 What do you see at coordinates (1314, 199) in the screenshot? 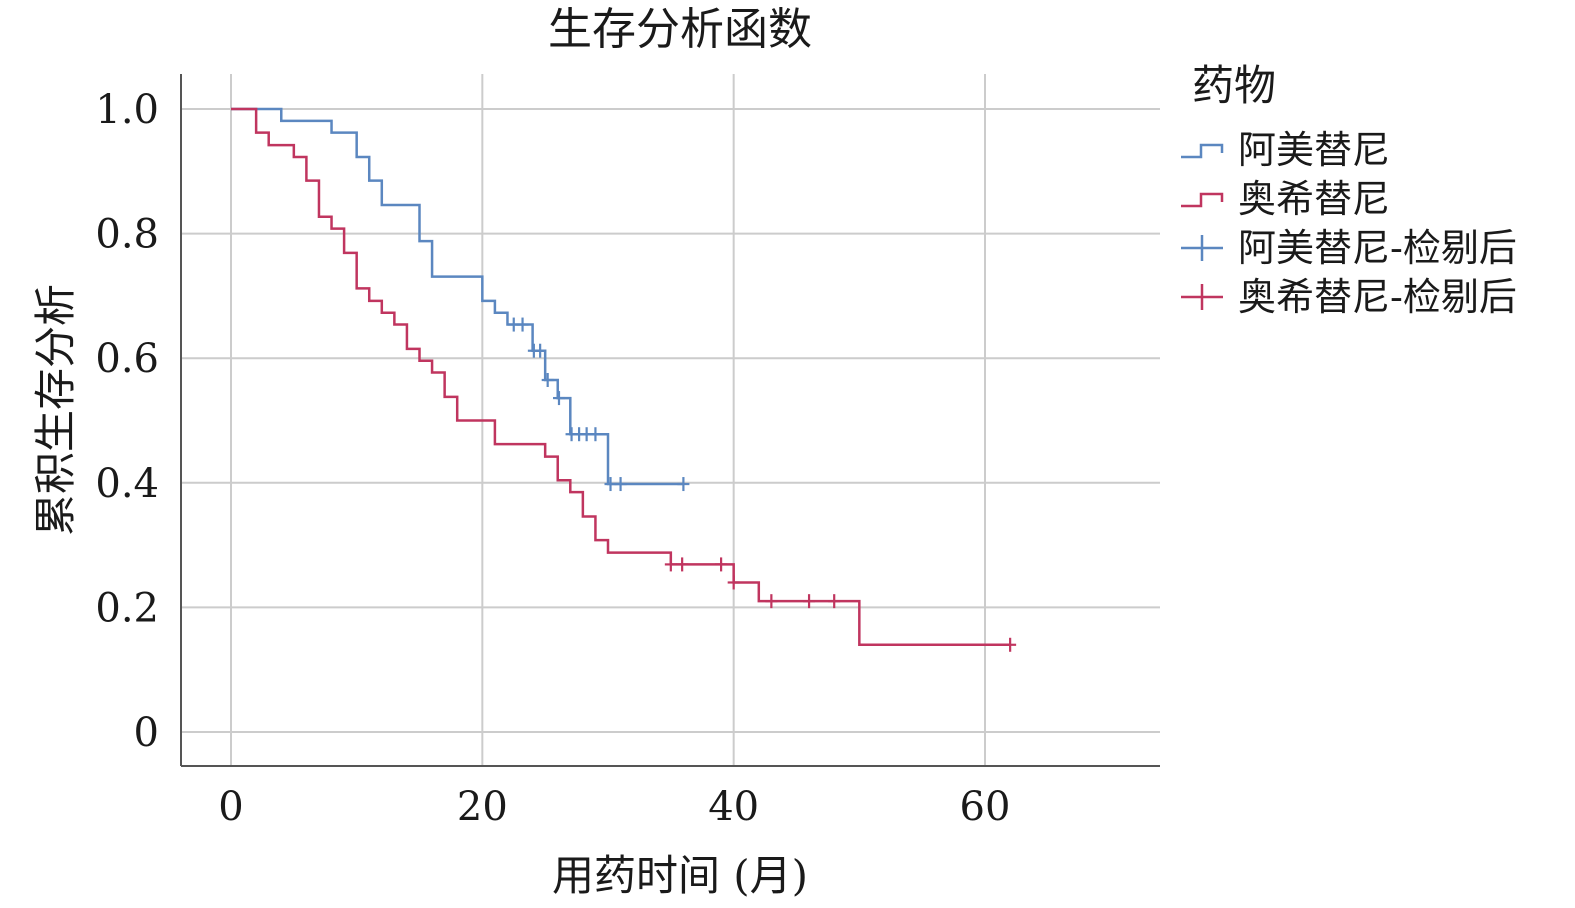
I see `legend-label: 奥希替尼` at bounding box center [1314, 199].